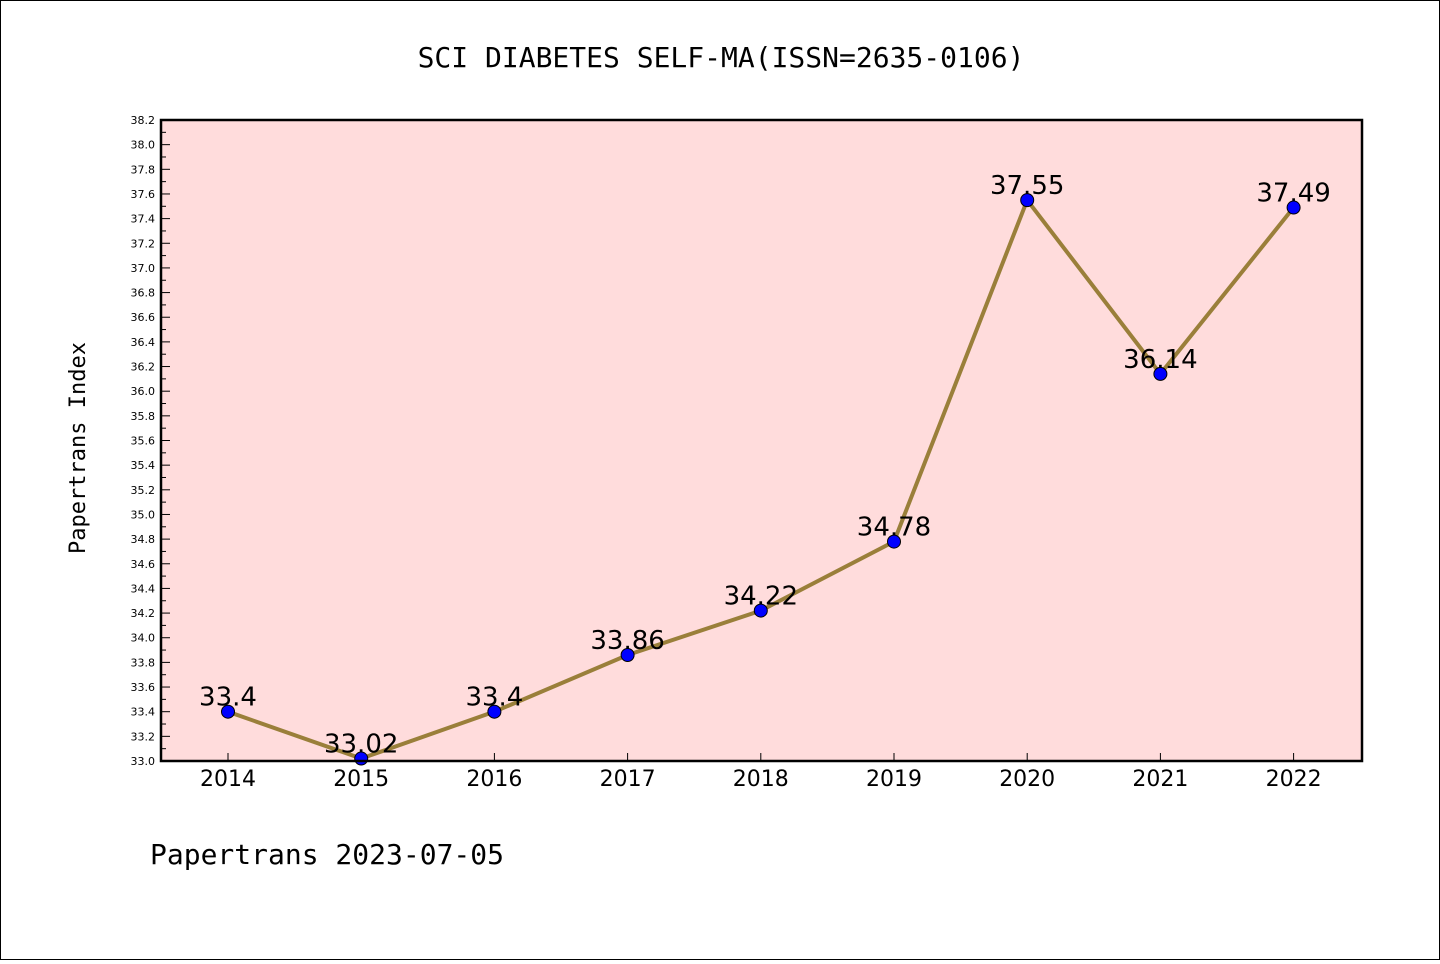 The image size is (1440, 964). Describe the element at coordinates (143, 588) in the screenshot. I see `y-tick-label: 34.4` at that location.